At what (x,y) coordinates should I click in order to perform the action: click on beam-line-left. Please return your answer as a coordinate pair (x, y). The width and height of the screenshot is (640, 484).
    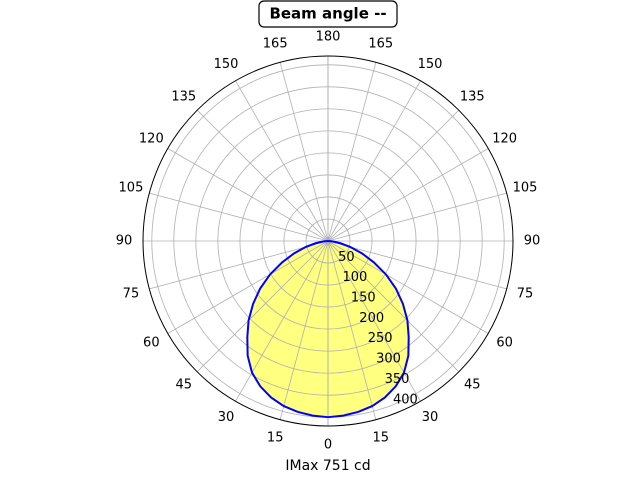
    Looking at the image, I should click on (287, 329).